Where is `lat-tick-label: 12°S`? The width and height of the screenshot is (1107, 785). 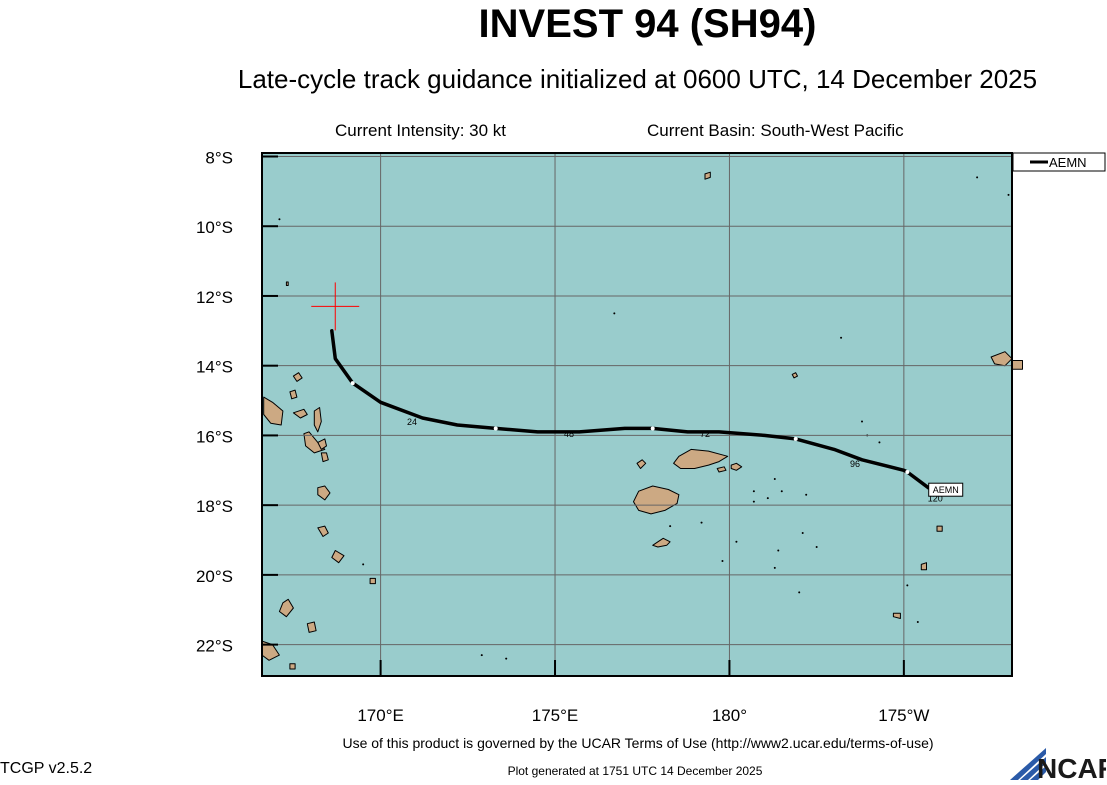
lat-tick-label: 12°S is located at coordinates (214, 297).